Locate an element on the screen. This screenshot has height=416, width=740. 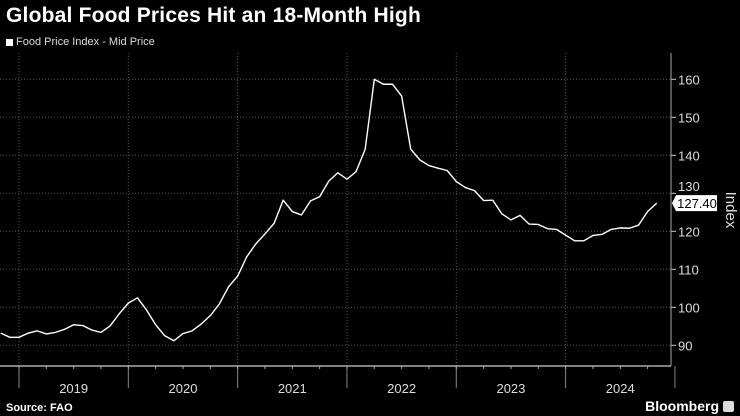
legend-swatch is located at coordinates (9, 42).